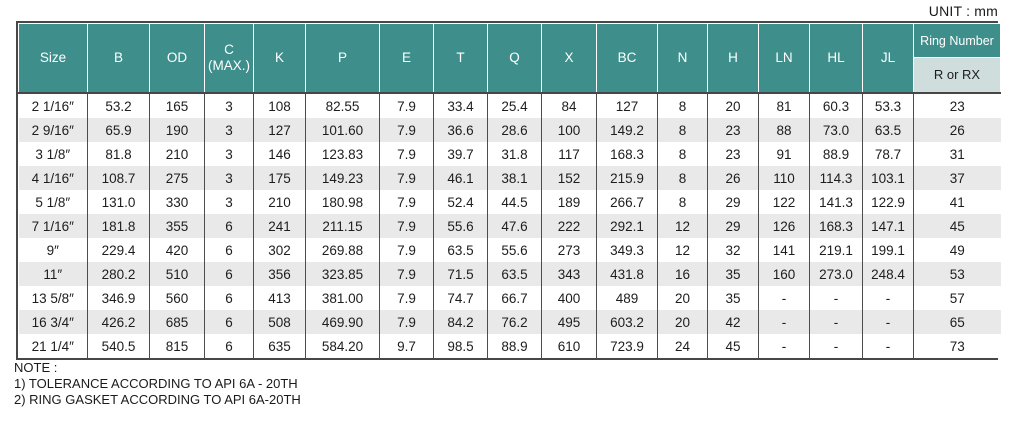 Image resolution: width=1024 pixels, height=425 pixels. Describe the element at coordinates (888, 202) in the screenshot. I see `value-cell: 122.9` at that location.